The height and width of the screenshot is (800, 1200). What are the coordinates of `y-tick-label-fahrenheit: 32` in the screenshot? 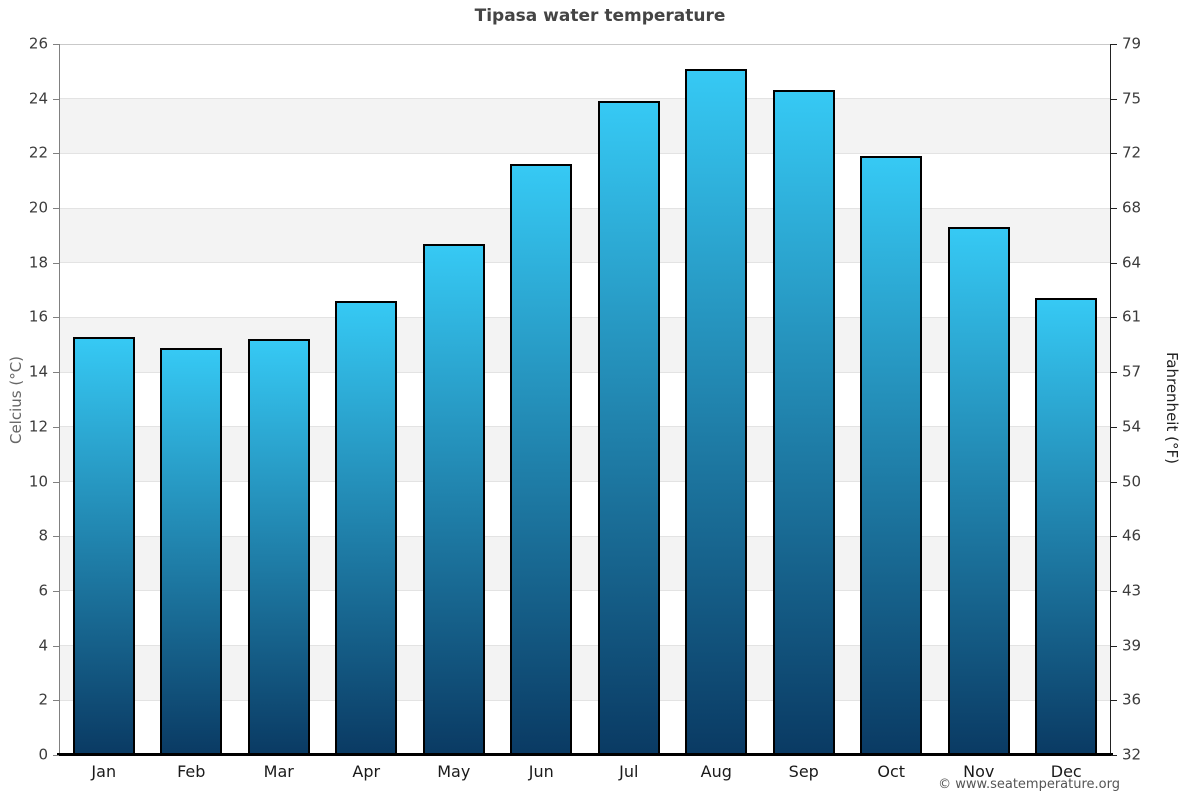 It's located at (1132, 754).